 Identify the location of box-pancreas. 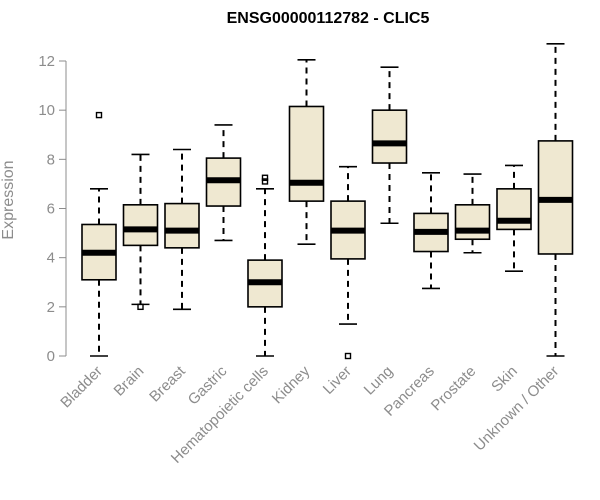
(431, 231).